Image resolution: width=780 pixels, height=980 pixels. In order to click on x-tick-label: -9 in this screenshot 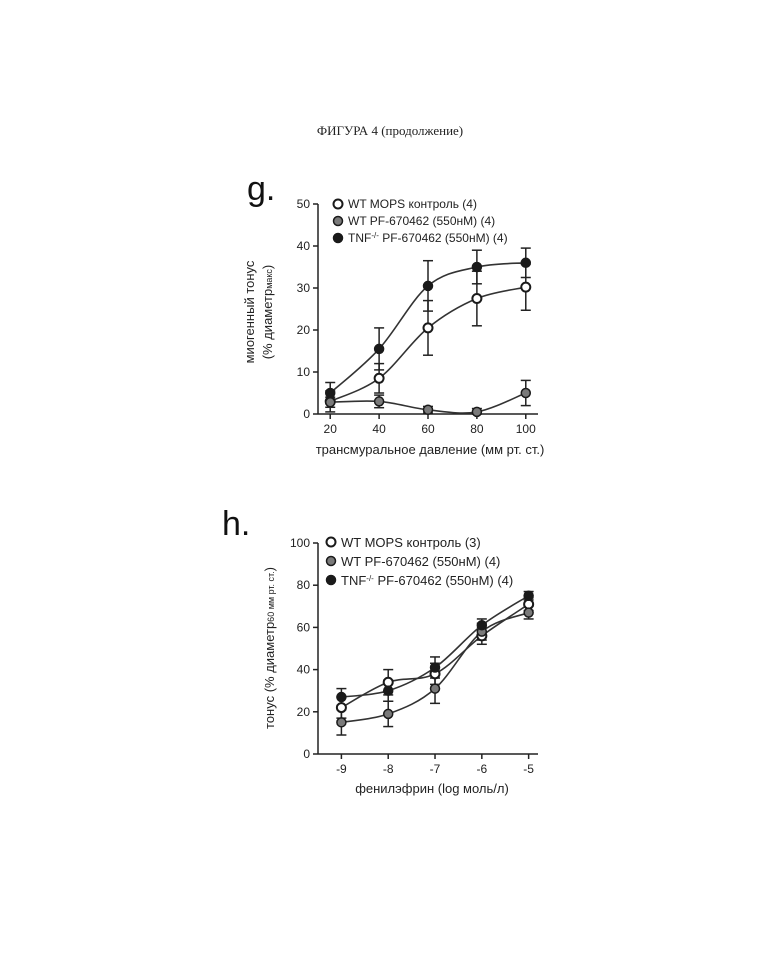, I will do `click(341, 769)`.